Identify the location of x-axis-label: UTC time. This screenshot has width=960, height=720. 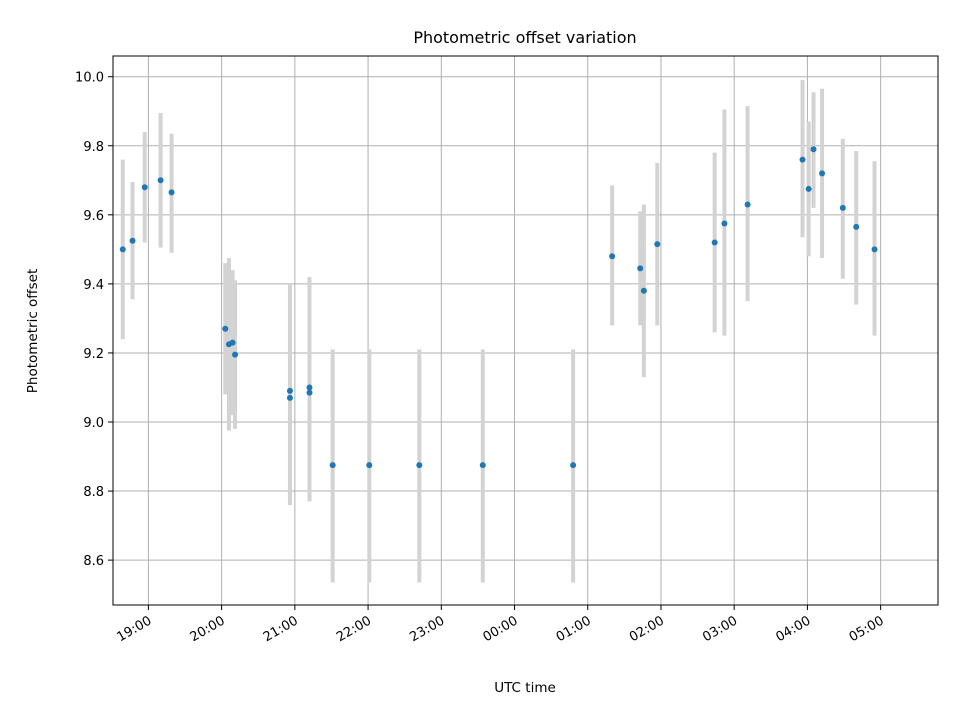
(525, 688).